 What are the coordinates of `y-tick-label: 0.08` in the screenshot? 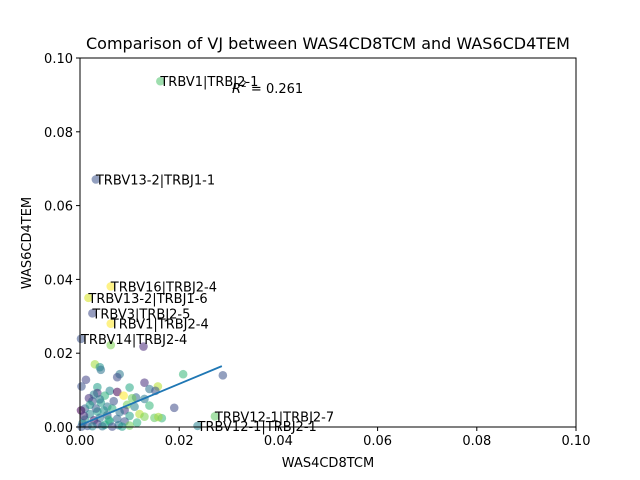 It's located at (58, 133).